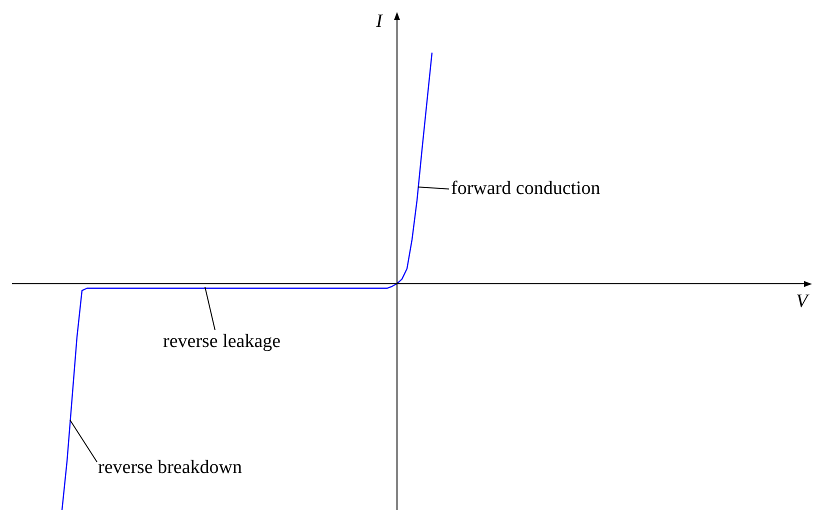 The image size is (813, 510). What do you see at coordinates (379, 21) in the screenshot?
I see `y-axis-title: I` at bounding box center [379, 21].